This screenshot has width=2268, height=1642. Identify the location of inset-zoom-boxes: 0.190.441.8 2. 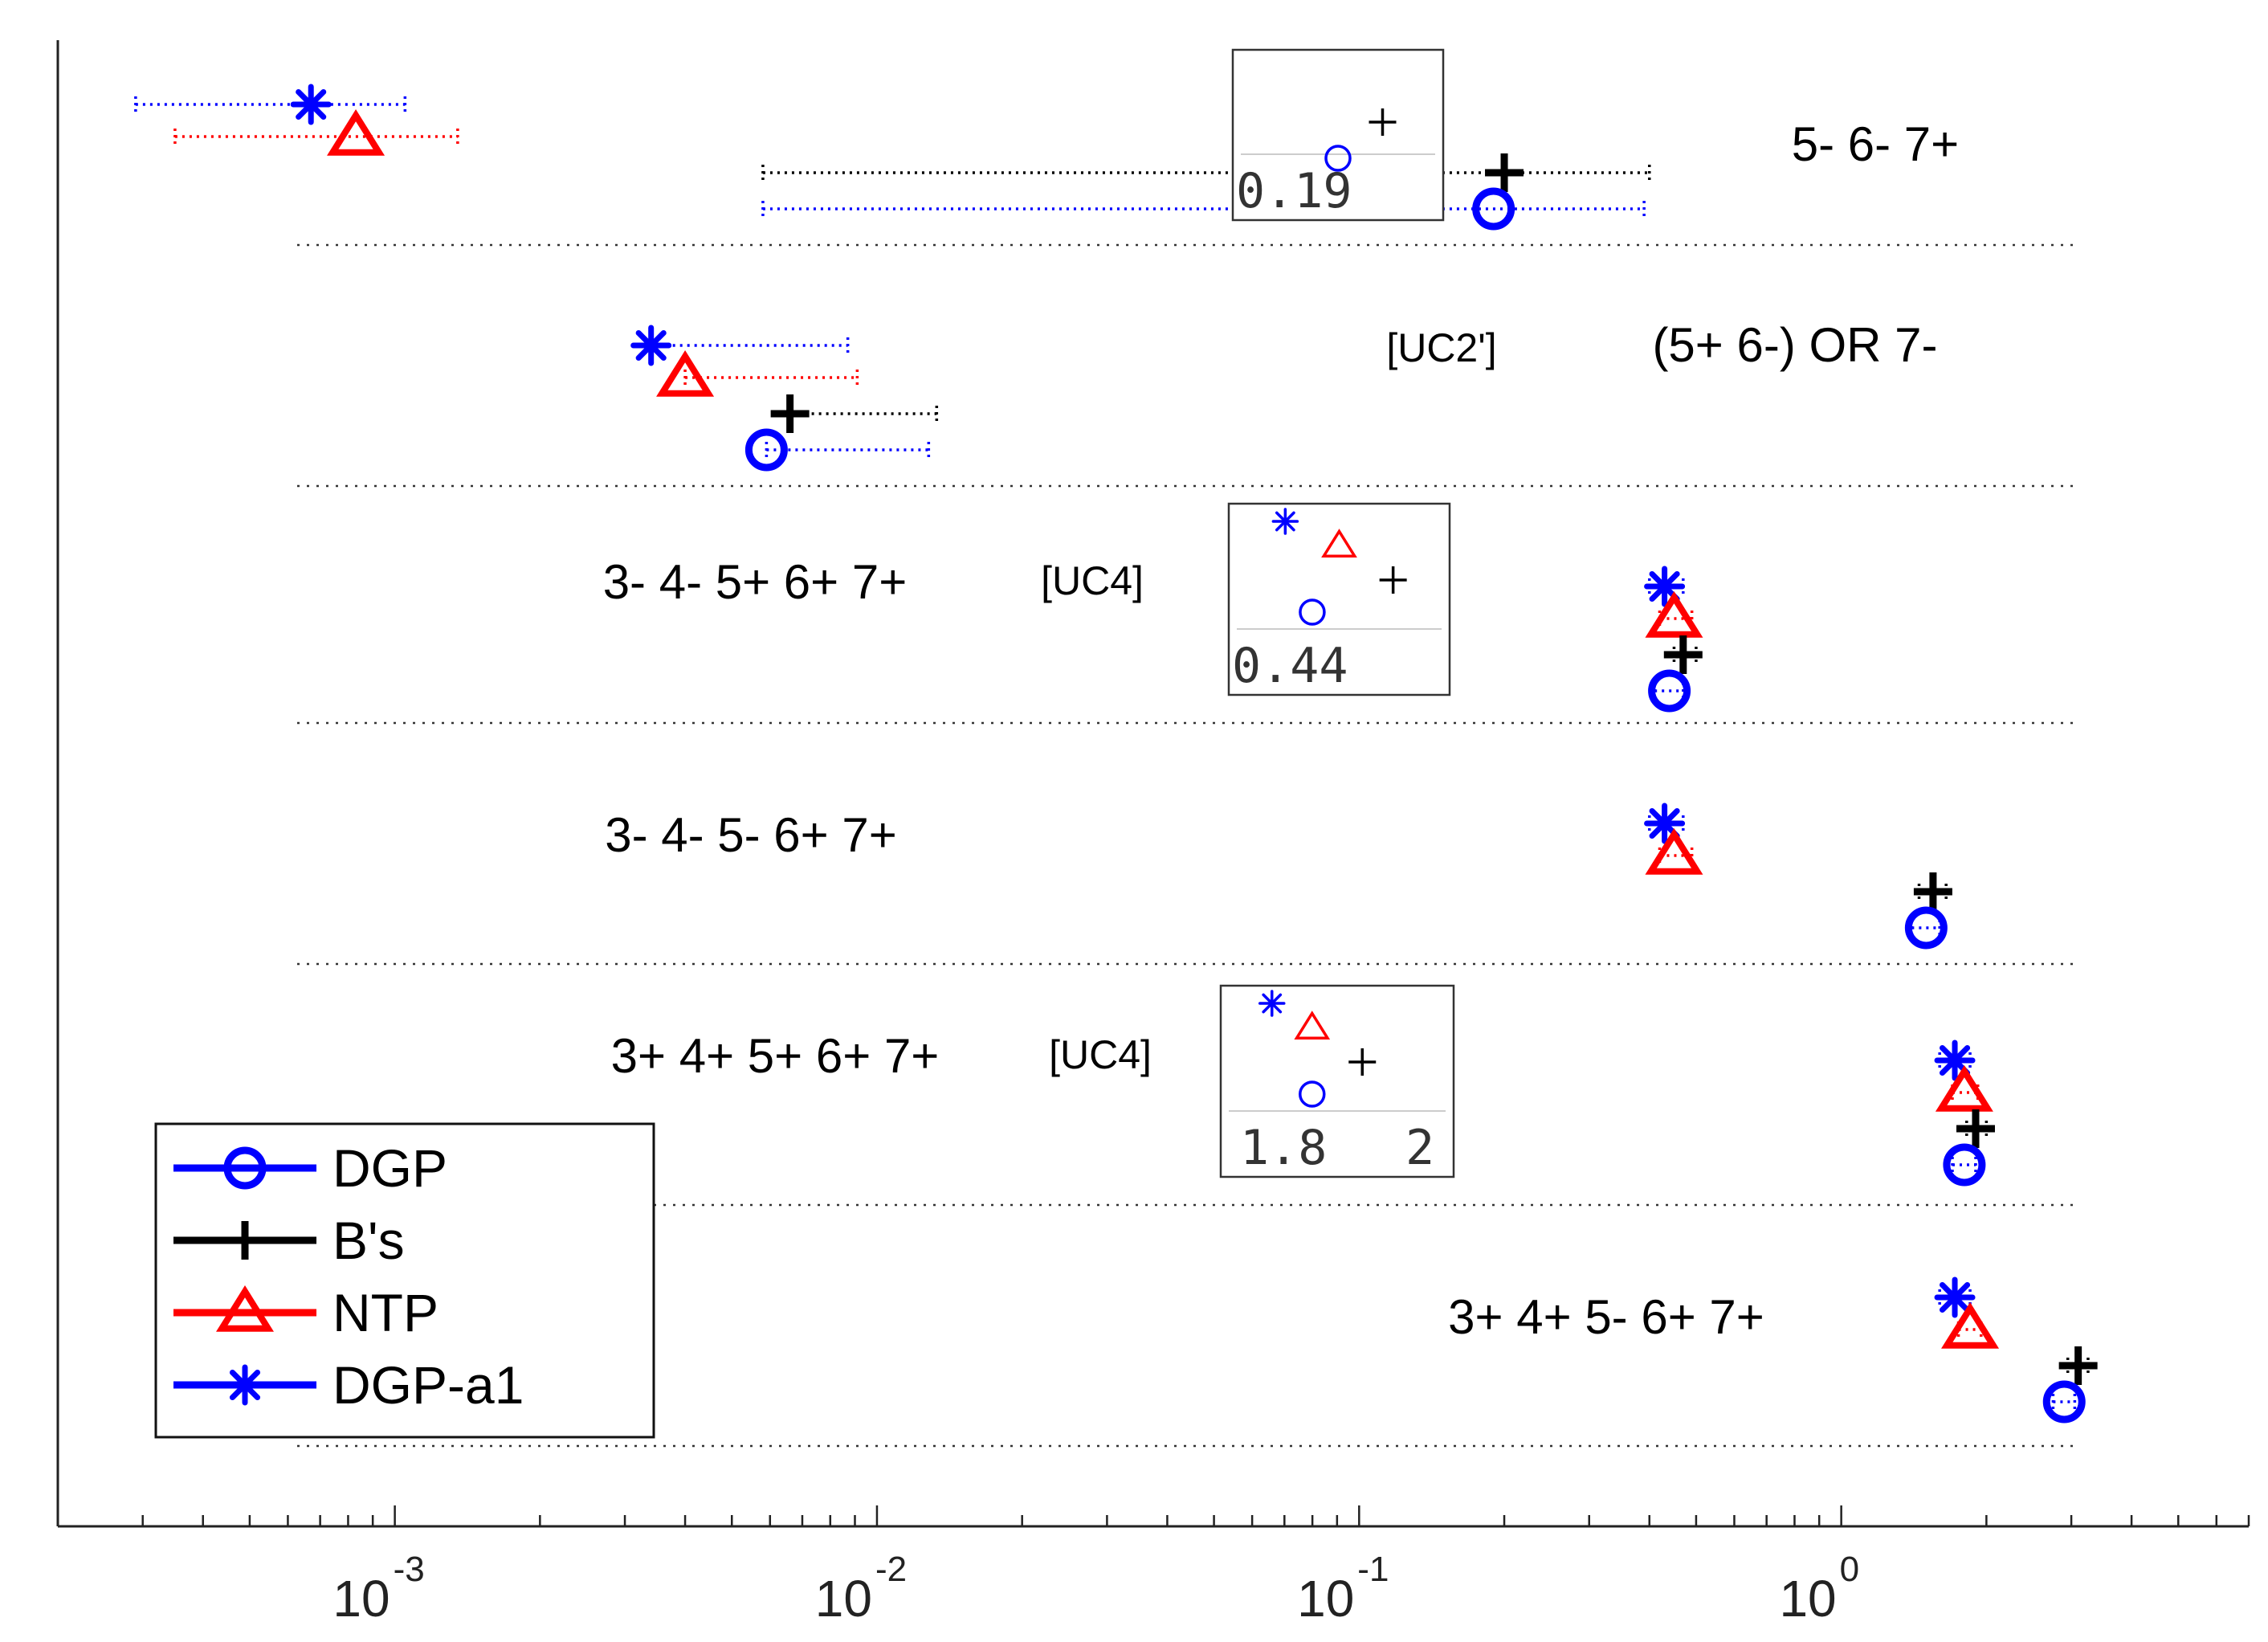
(1337, 613).